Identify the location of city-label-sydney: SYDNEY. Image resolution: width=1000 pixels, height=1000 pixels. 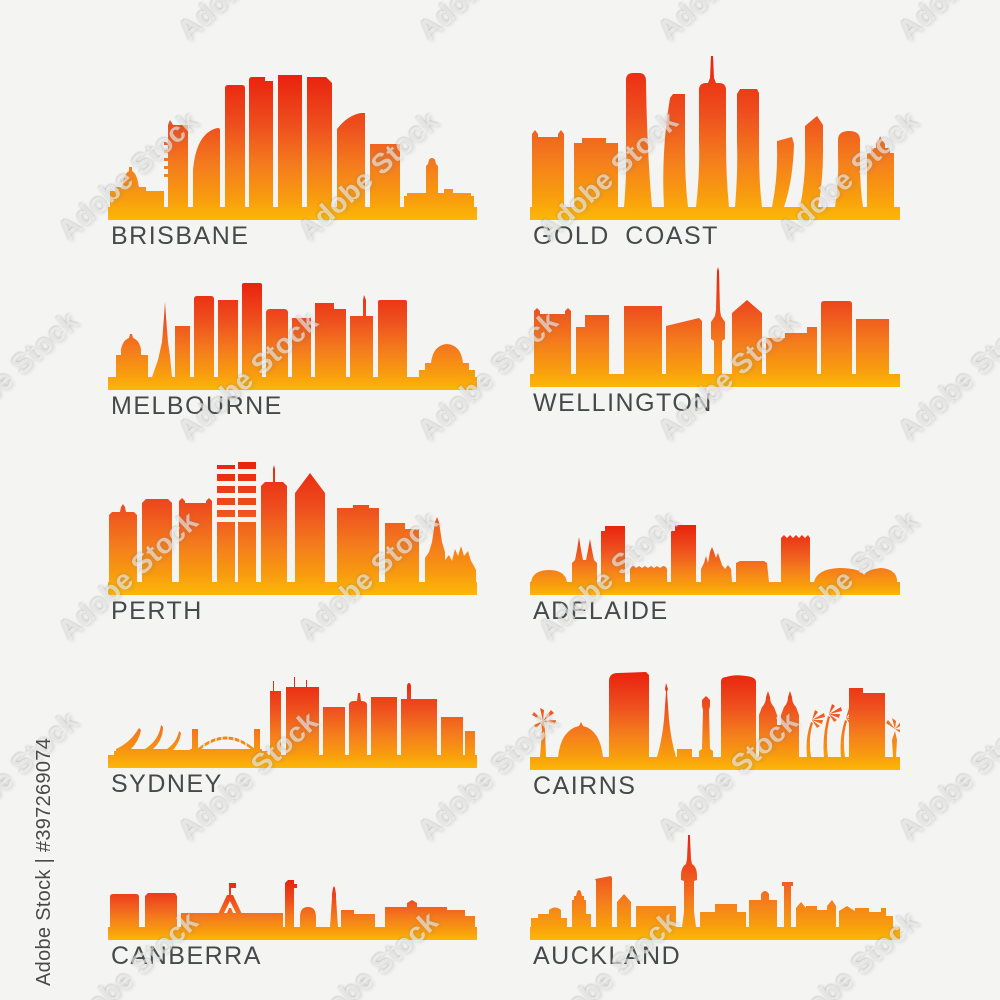
(167, 784).